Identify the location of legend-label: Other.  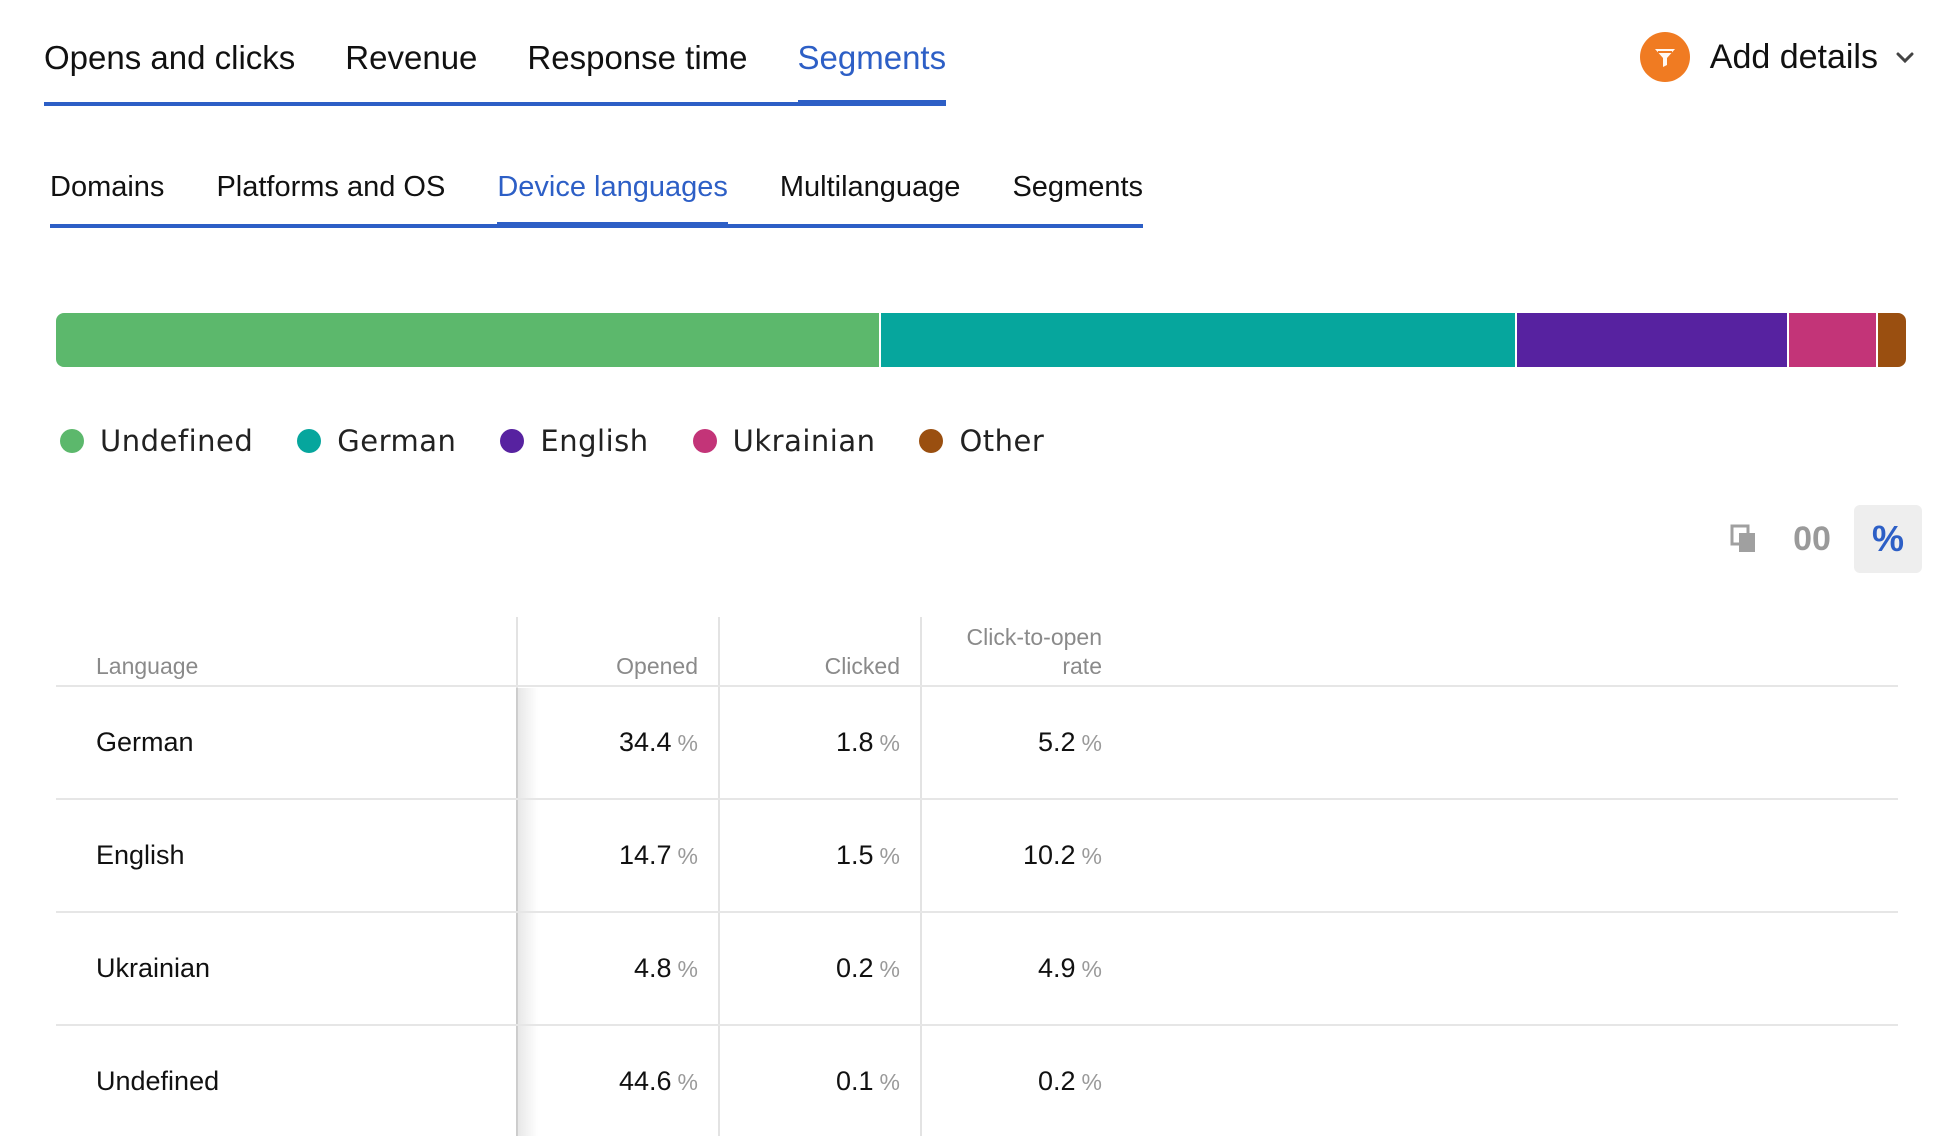
(1002, 441).